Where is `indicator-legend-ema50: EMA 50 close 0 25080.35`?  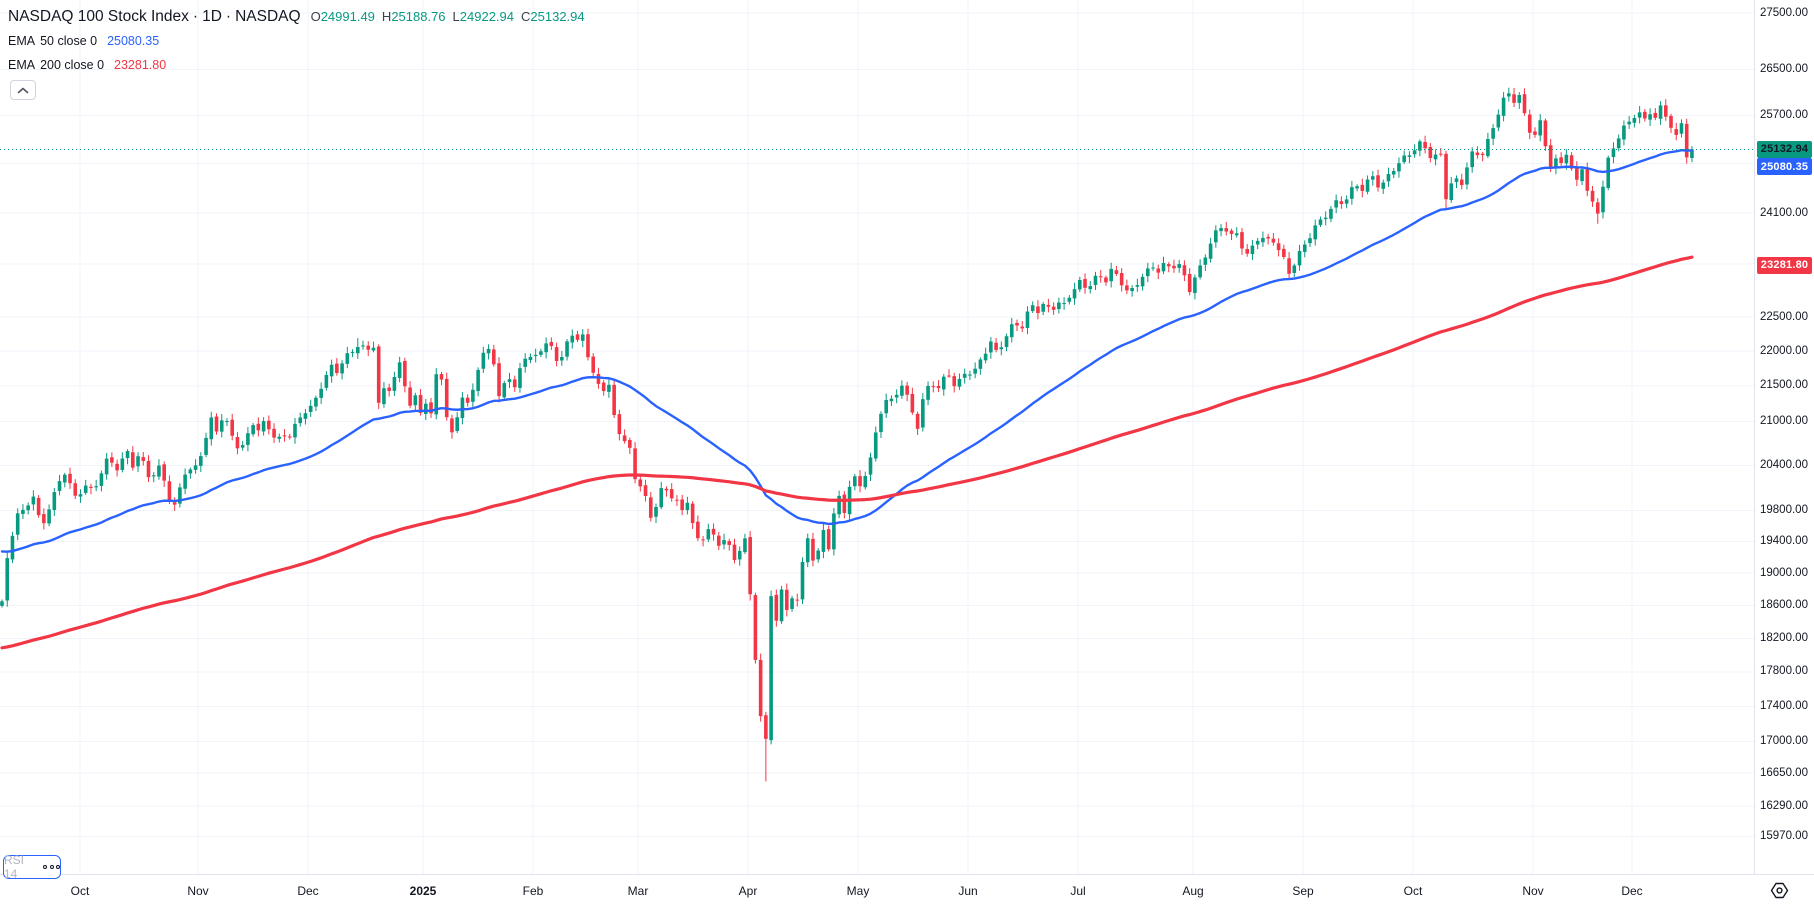 indicator-legend-ema50: EMA 50 close 0 25080.35 is located at coordinates (83, 41).